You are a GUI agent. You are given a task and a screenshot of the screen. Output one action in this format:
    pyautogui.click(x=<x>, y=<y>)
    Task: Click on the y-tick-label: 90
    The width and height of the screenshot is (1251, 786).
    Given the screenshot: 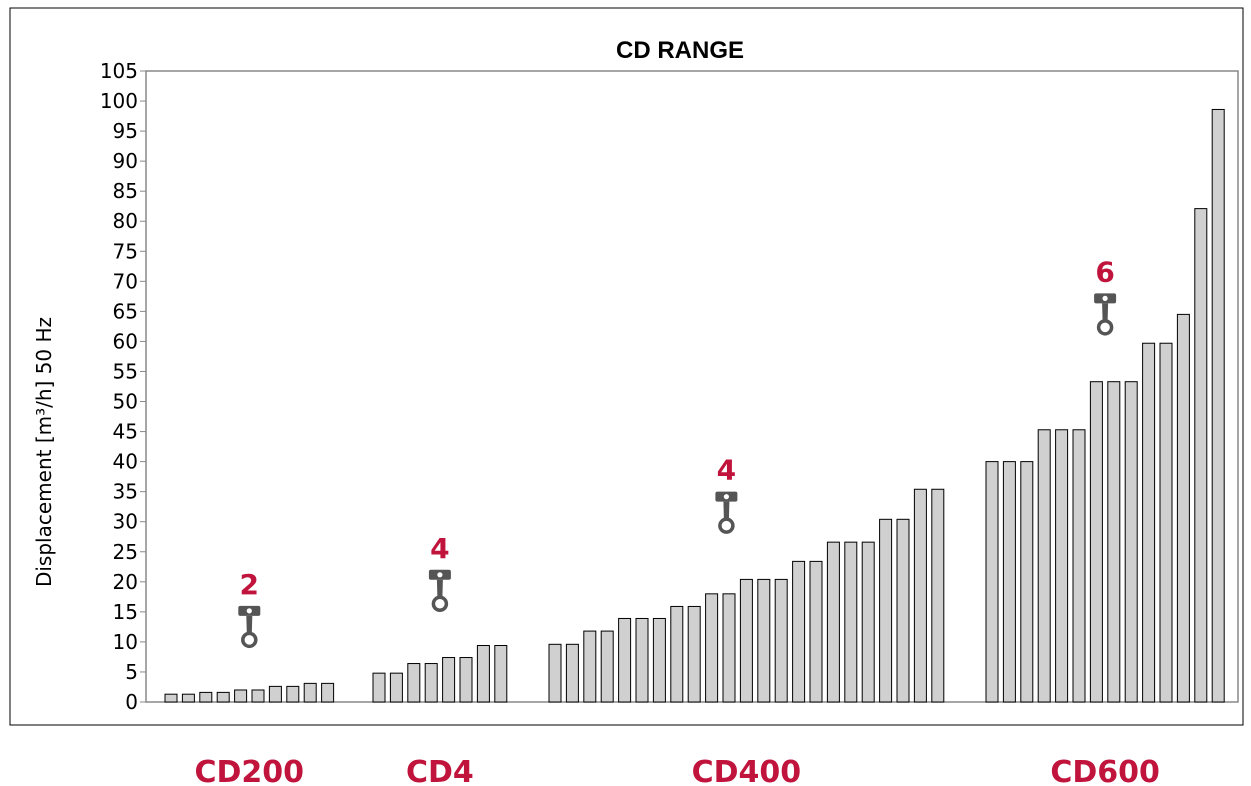 What is the action you would take?
    pyautogui.click(x=125, y=161)
    